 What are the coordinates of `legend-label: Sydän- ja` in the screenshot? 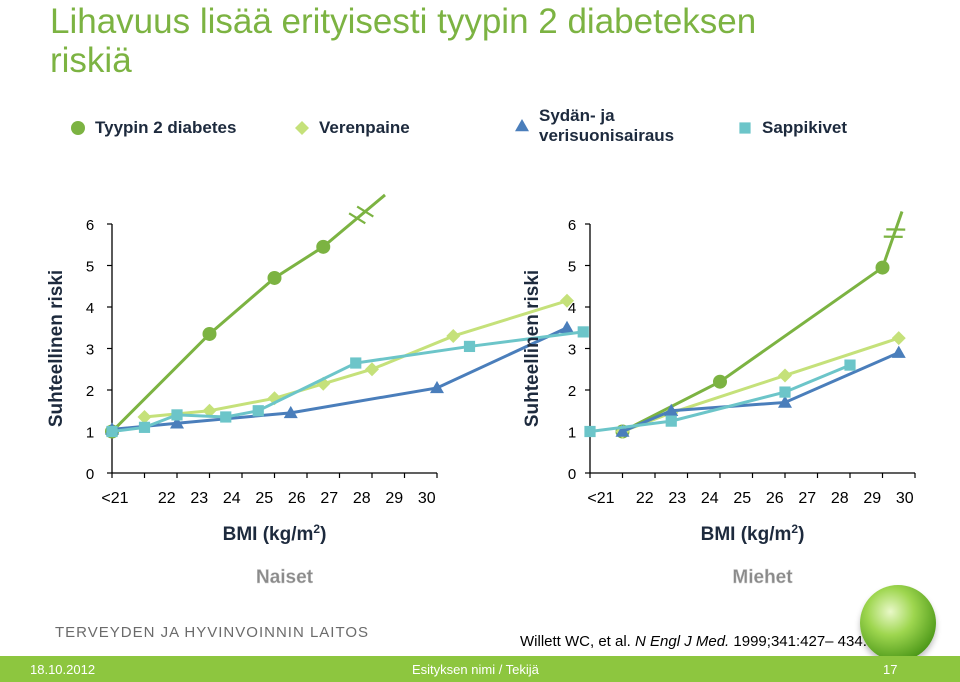 It's located at (577, 115).